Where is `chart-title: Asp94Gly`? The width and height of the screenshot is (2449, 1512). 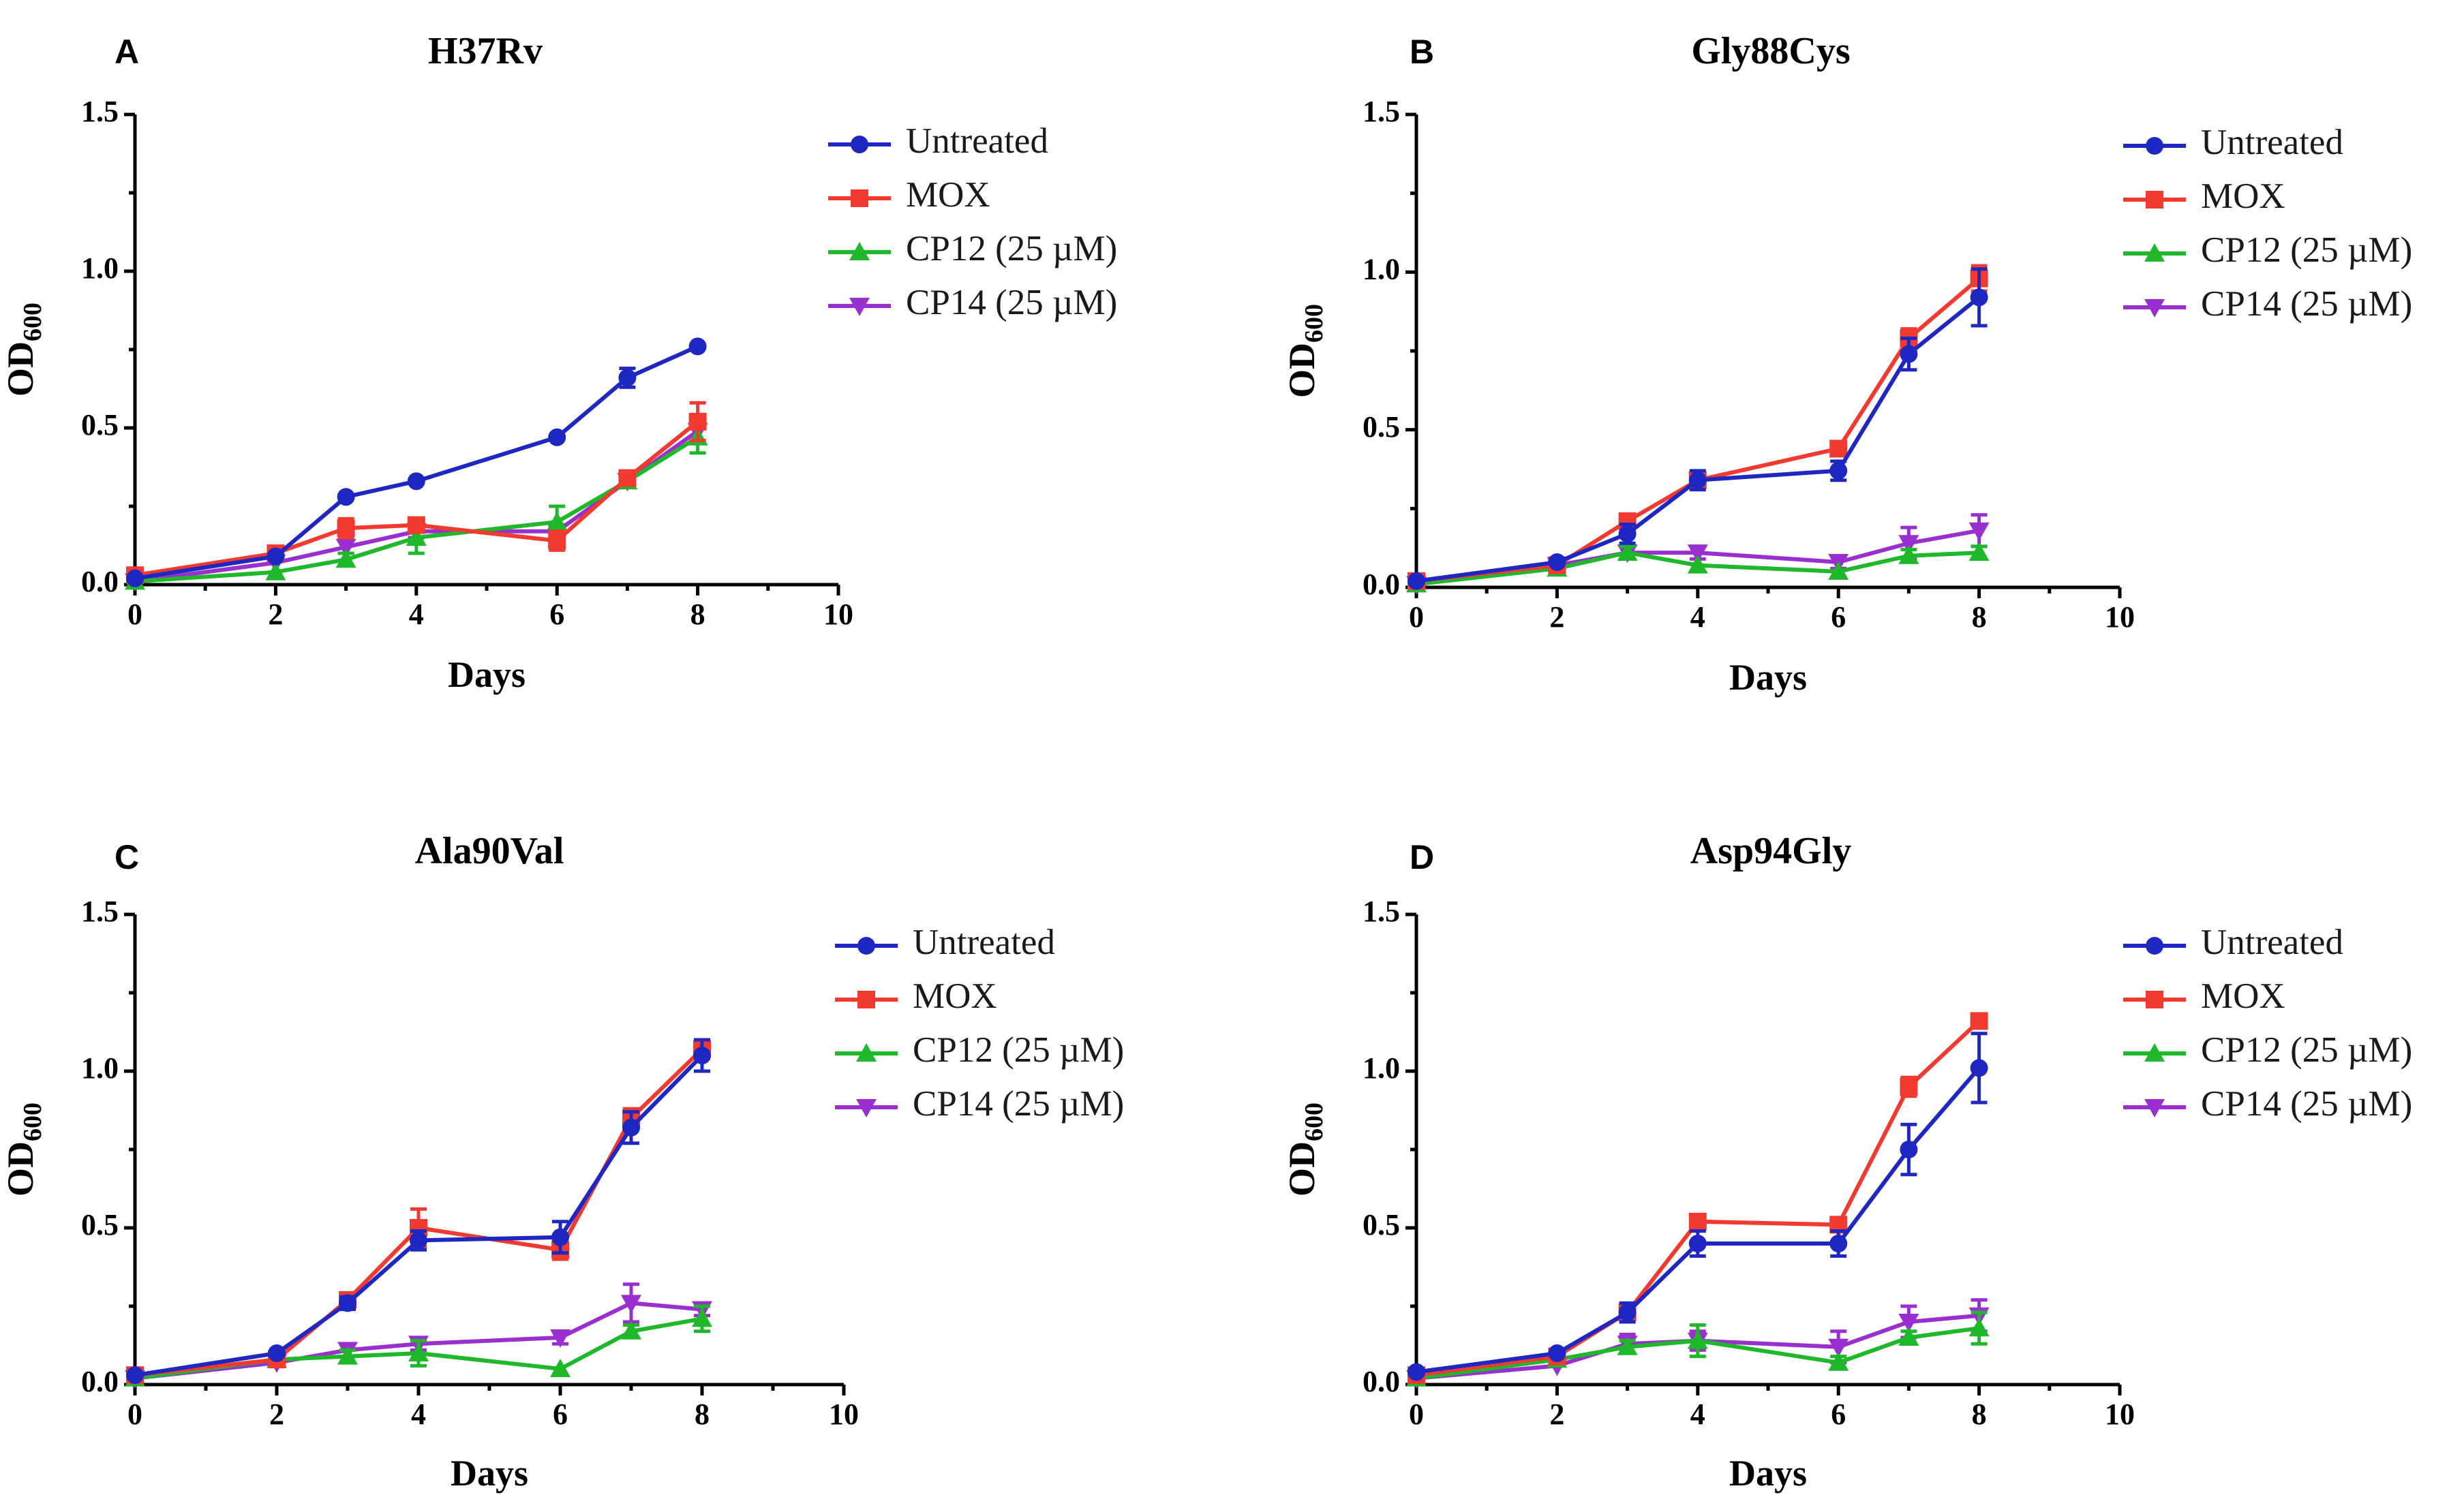
chart-title: Asp94Gly is located at coordinates (1771, 851).